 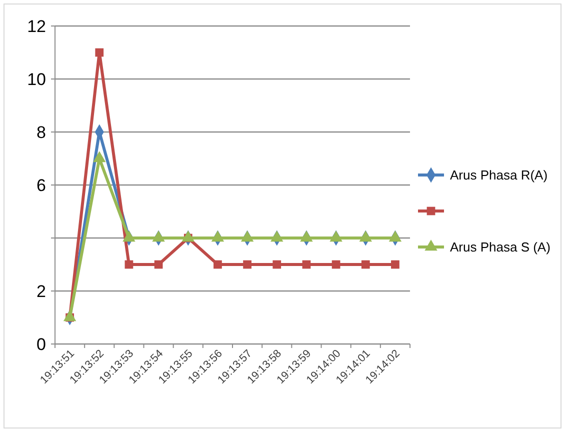 I want to click on y-tick-label: 8, so click(x=41, y=132).